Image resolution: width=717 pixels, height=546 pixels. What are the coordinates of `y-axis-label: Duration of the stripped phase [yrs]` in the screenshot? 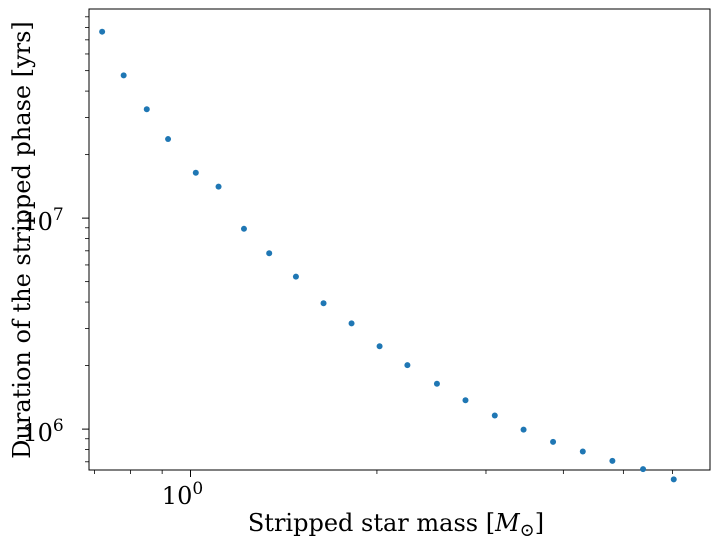 It's located at (22, 240).